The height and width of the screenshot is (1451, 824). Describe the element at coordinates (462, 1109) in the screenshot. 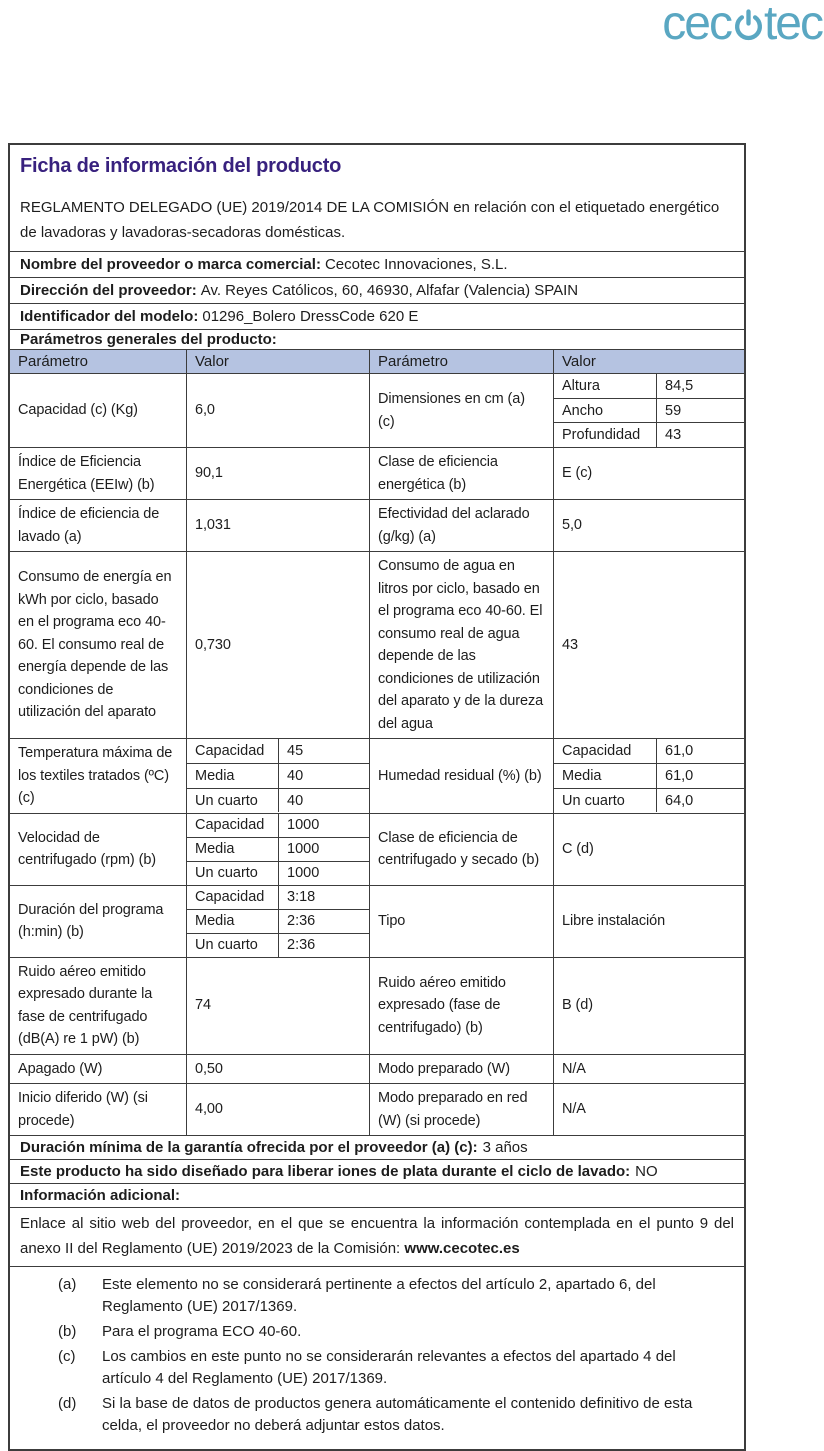

I see `param-cell: Modo preparado en red (W) (si procede)` at that location.